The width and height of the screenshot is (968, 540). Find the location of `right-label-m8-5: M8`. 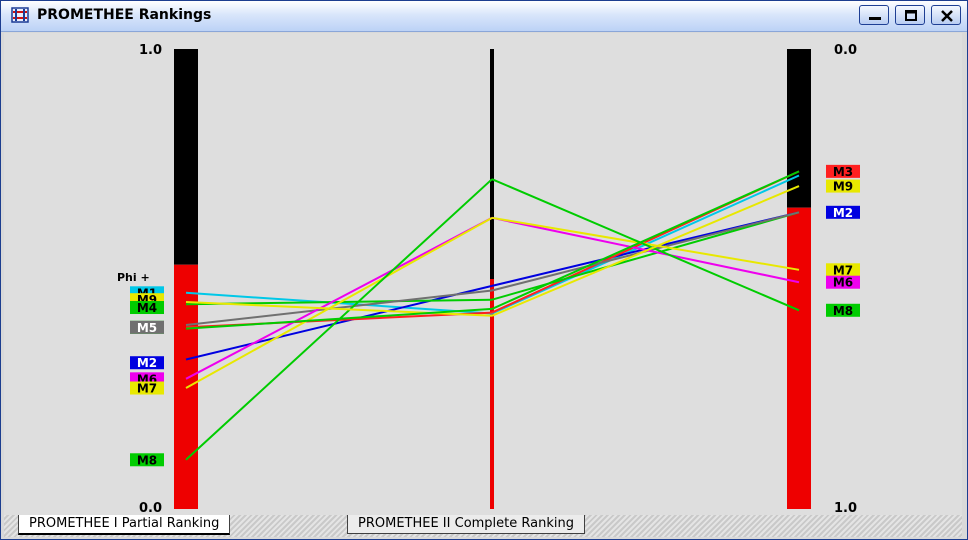

right-label-m8-5: M8 is located at coordinates (843, 311).